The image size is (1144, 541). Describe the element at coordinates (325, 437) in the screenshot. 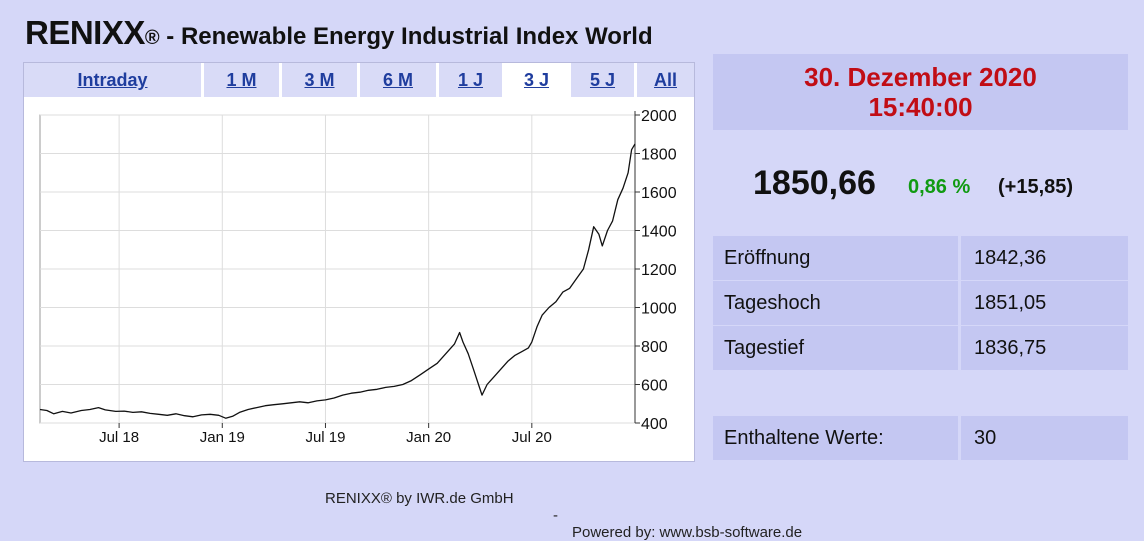

I see `x-tick-label: Jul 19` at that location.